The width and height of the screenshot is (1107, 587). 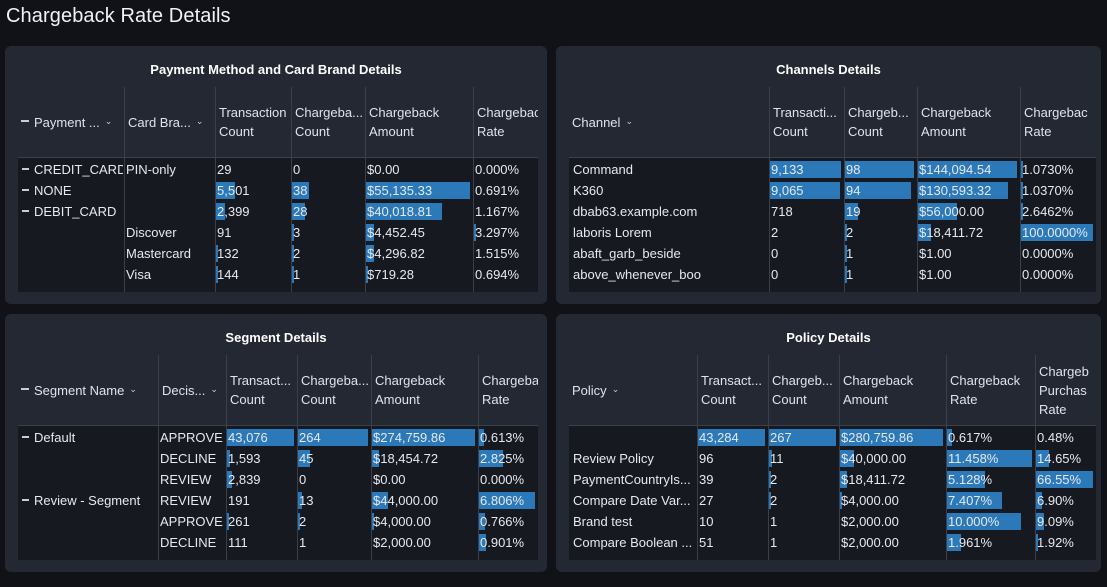 What do you see at coordinates (832, 232) in the screenshot?
I see `table-row: laboris Lorem 2 2 $18,411.72 100.0000%` at bounding box center [832, 232].